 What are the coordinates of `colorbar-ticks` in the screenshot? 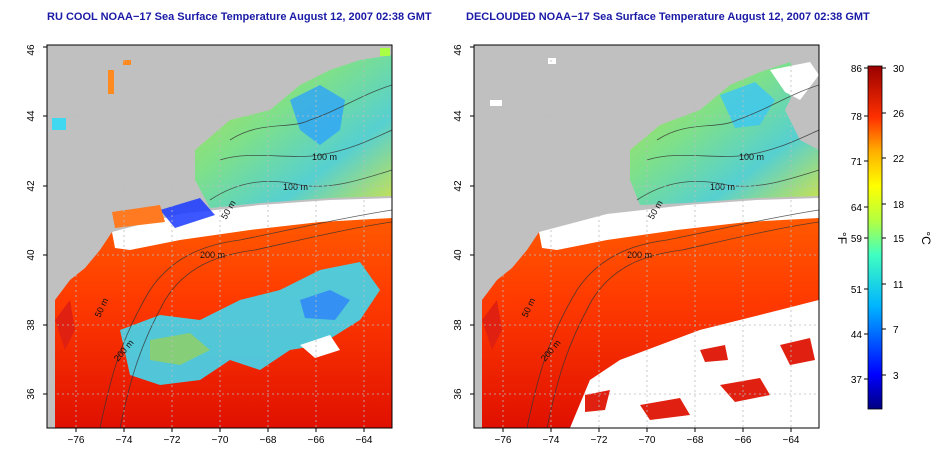 It's located at (875, 223).